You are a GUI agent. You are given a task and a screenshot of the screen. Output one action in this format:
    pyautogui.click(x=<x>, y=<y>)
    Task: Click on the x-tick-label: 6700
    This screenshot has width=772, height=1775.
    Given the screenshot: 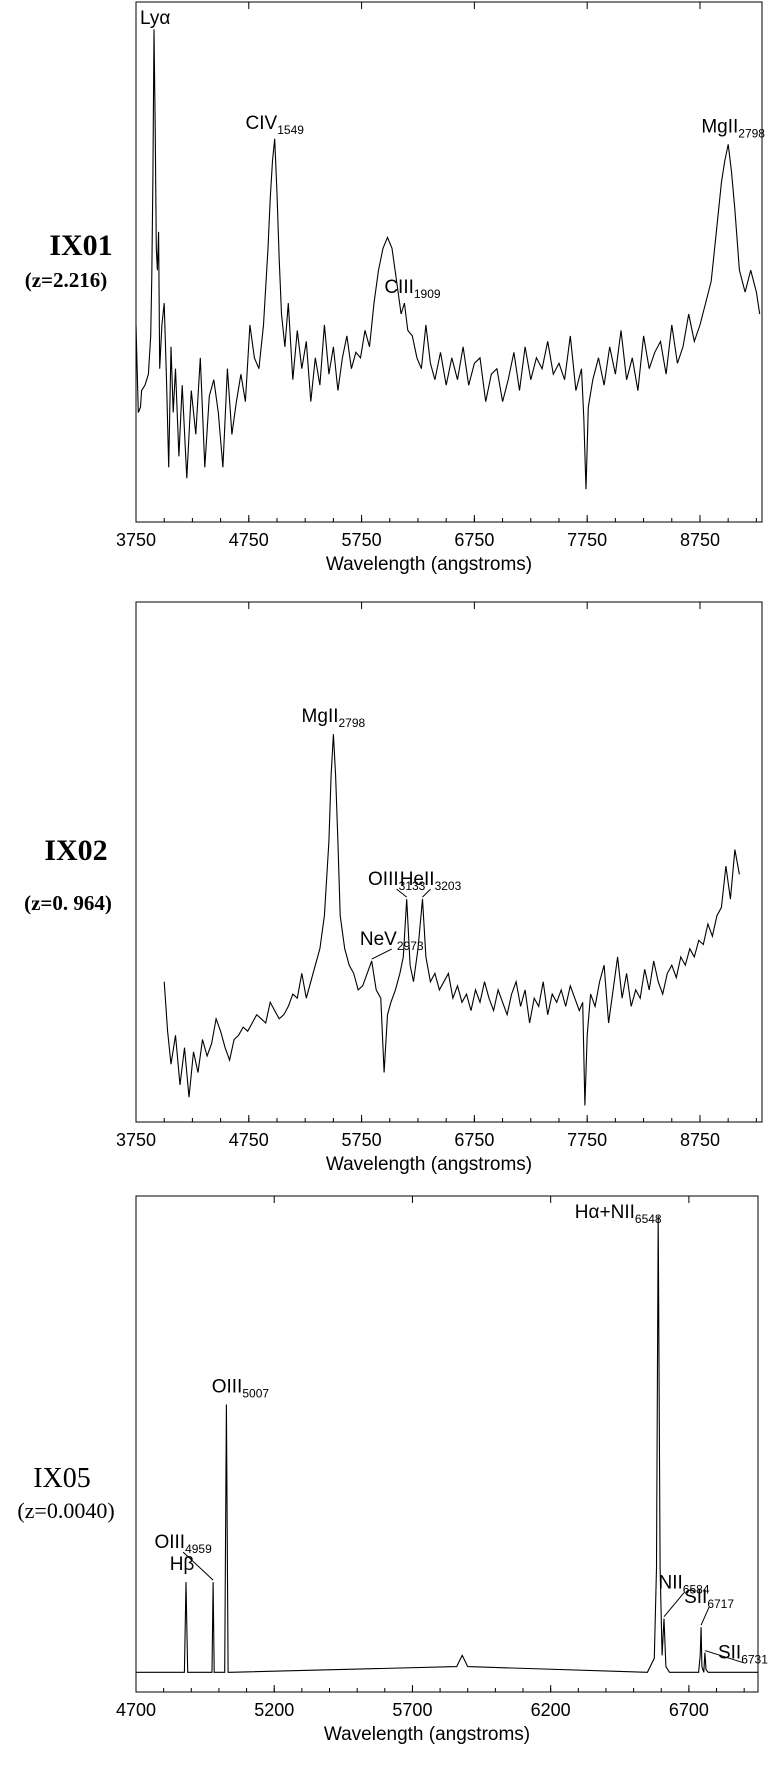 What is the action you would take?
    pyautogui.click(x=689, y=1710)
    